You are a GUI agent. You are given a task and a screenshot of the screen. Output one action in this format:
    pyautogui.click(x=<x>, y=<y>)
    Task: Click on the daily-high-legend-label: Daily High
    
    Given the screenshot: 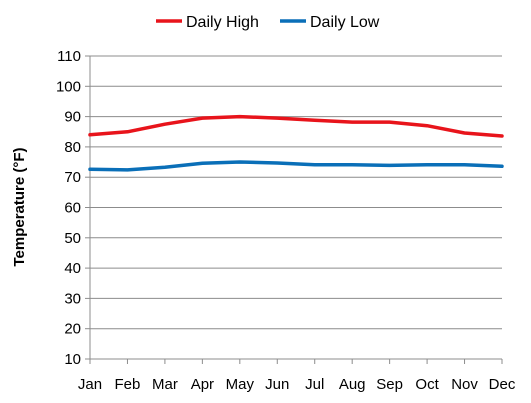 What is the action you would take?
    pyautogui.click(x=222, y=22)
    